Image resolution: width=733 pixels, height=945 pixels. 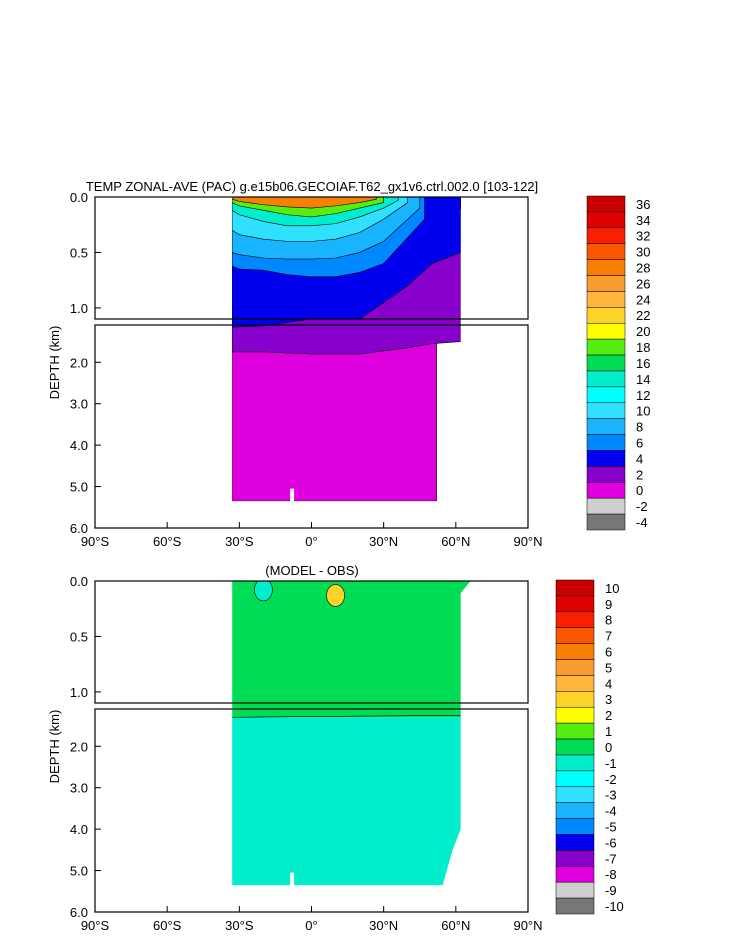 What do you see at coordinates (611, 858) in the screenshot?
I see `colorbar-label: -7` at bounding box center [611, 858].